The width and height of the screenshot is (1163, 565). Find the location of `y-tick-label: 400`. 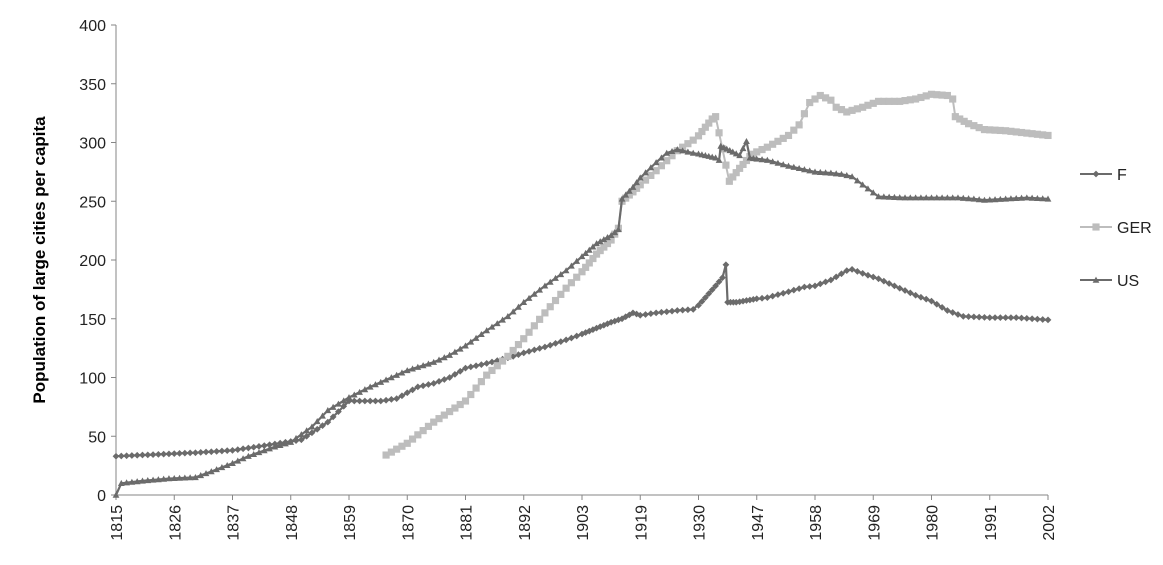

y-tick-label: 400 is located at coordinates (92, 26).